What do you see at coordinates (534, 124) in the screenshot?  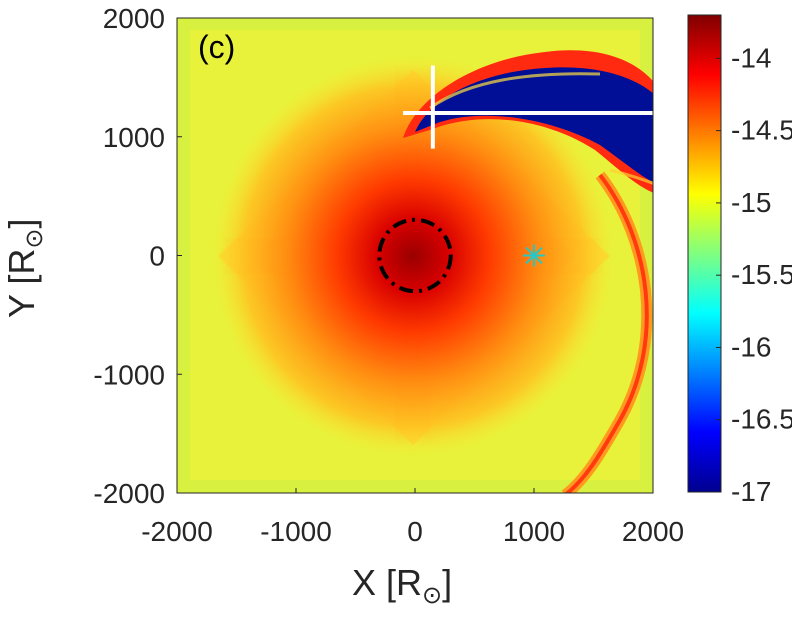 I see `spiral-band-core` at bounding box center [534, 124].